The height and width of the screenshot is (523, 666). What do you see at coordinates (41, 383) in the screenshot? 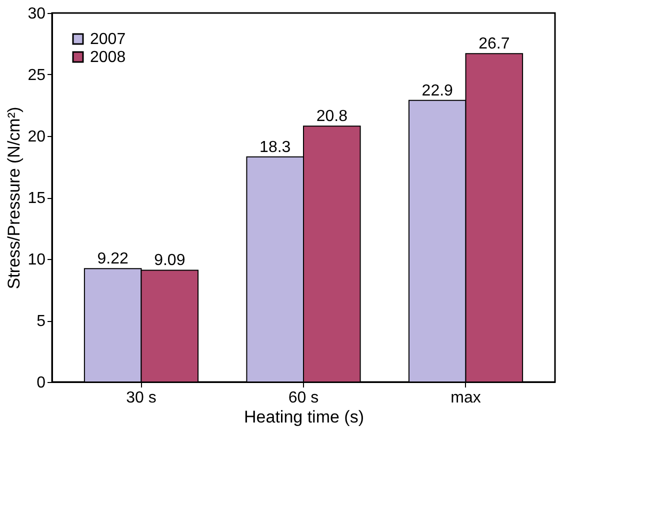
I see `y-tick-label: 0` at bounding box center [41, 383].